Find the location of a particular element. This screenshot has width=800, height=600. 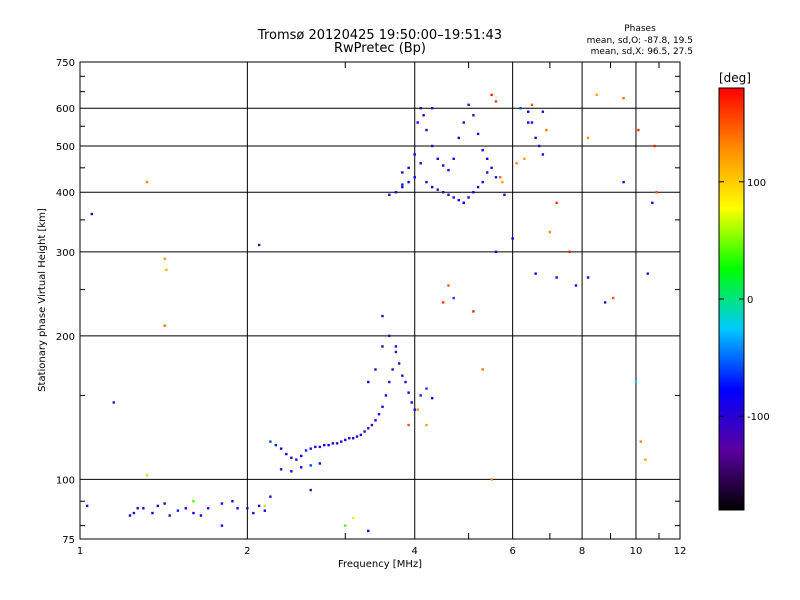

y-axis-label: Stationary phase Virtual Height [km] is located at coordinates (42, 300).